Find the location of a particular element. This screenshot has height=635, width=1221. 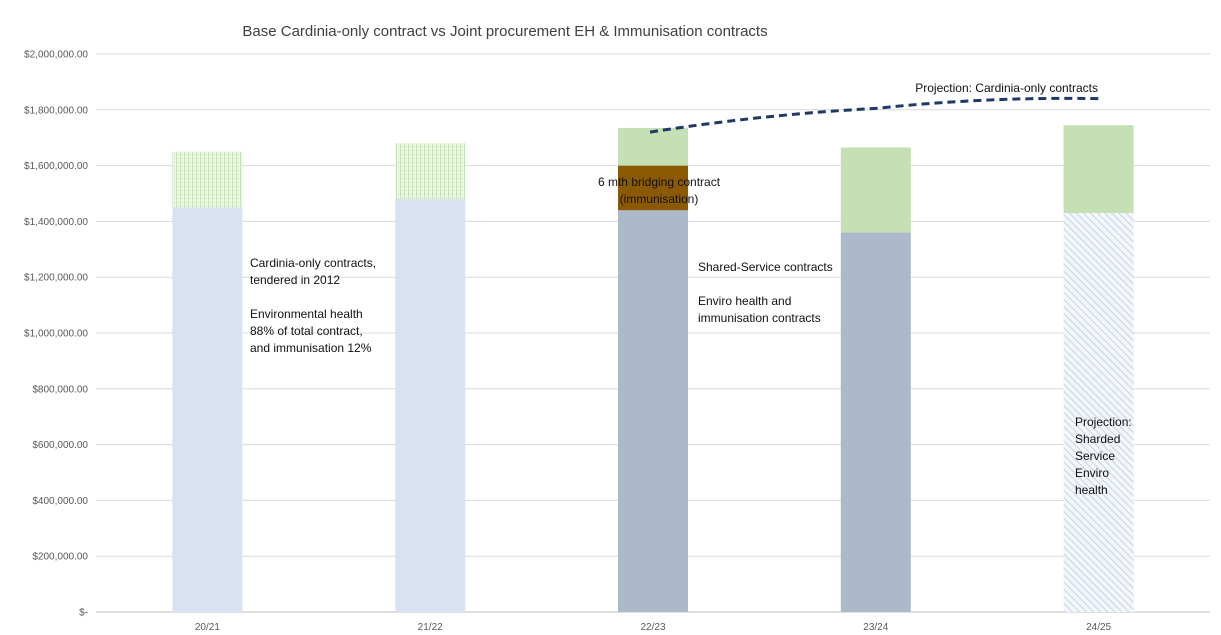

x-tick-label: 20/21 is located at coordinates (207, 627).